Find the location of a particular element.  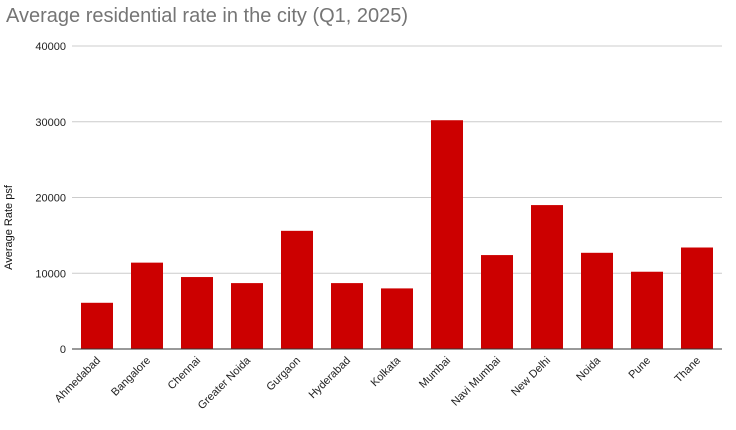

y-axis-label: Average Rate psf is located at coordinates (9, 227).